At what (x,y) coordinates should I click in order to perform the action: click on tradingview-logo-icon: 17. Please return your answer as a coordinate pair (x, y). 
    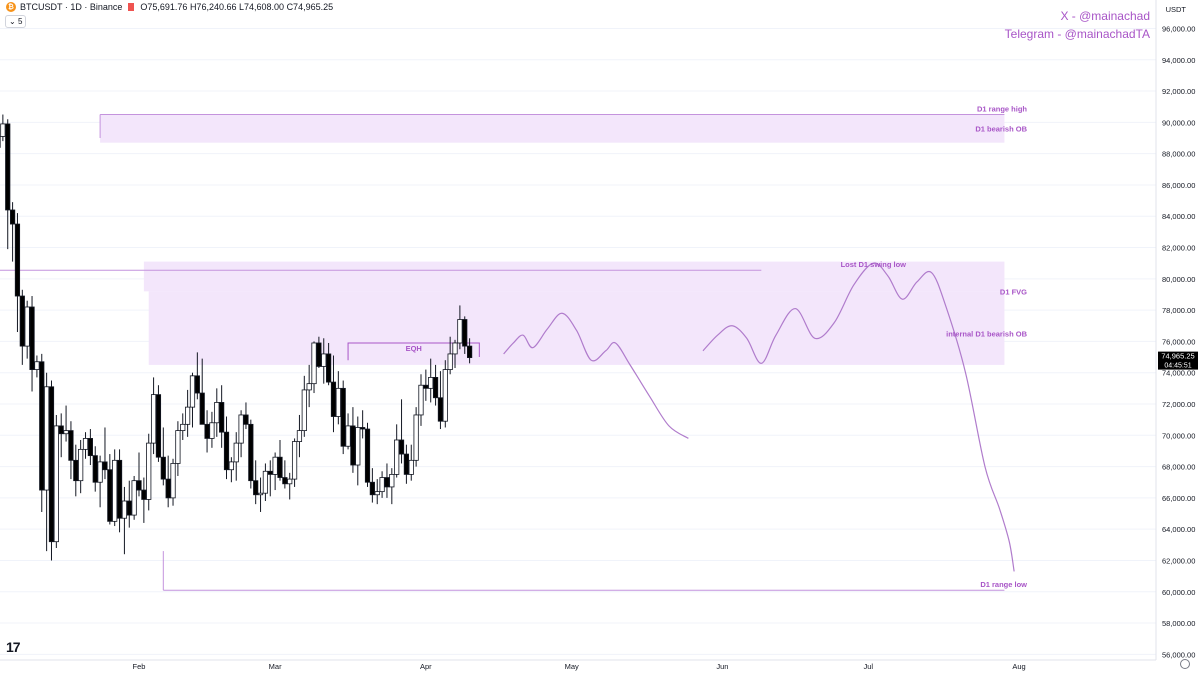
    Looking at the image, I should click on (13, 647).